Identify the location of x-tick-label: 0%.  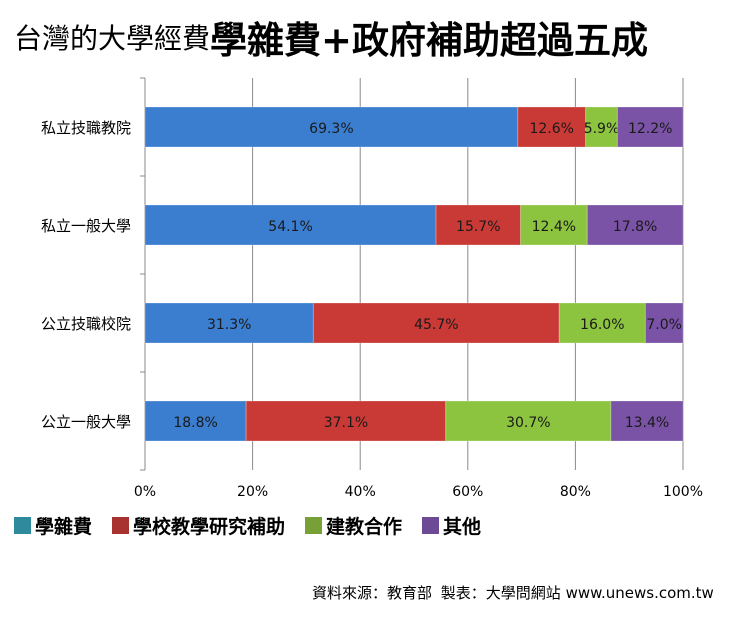
(145, 492).